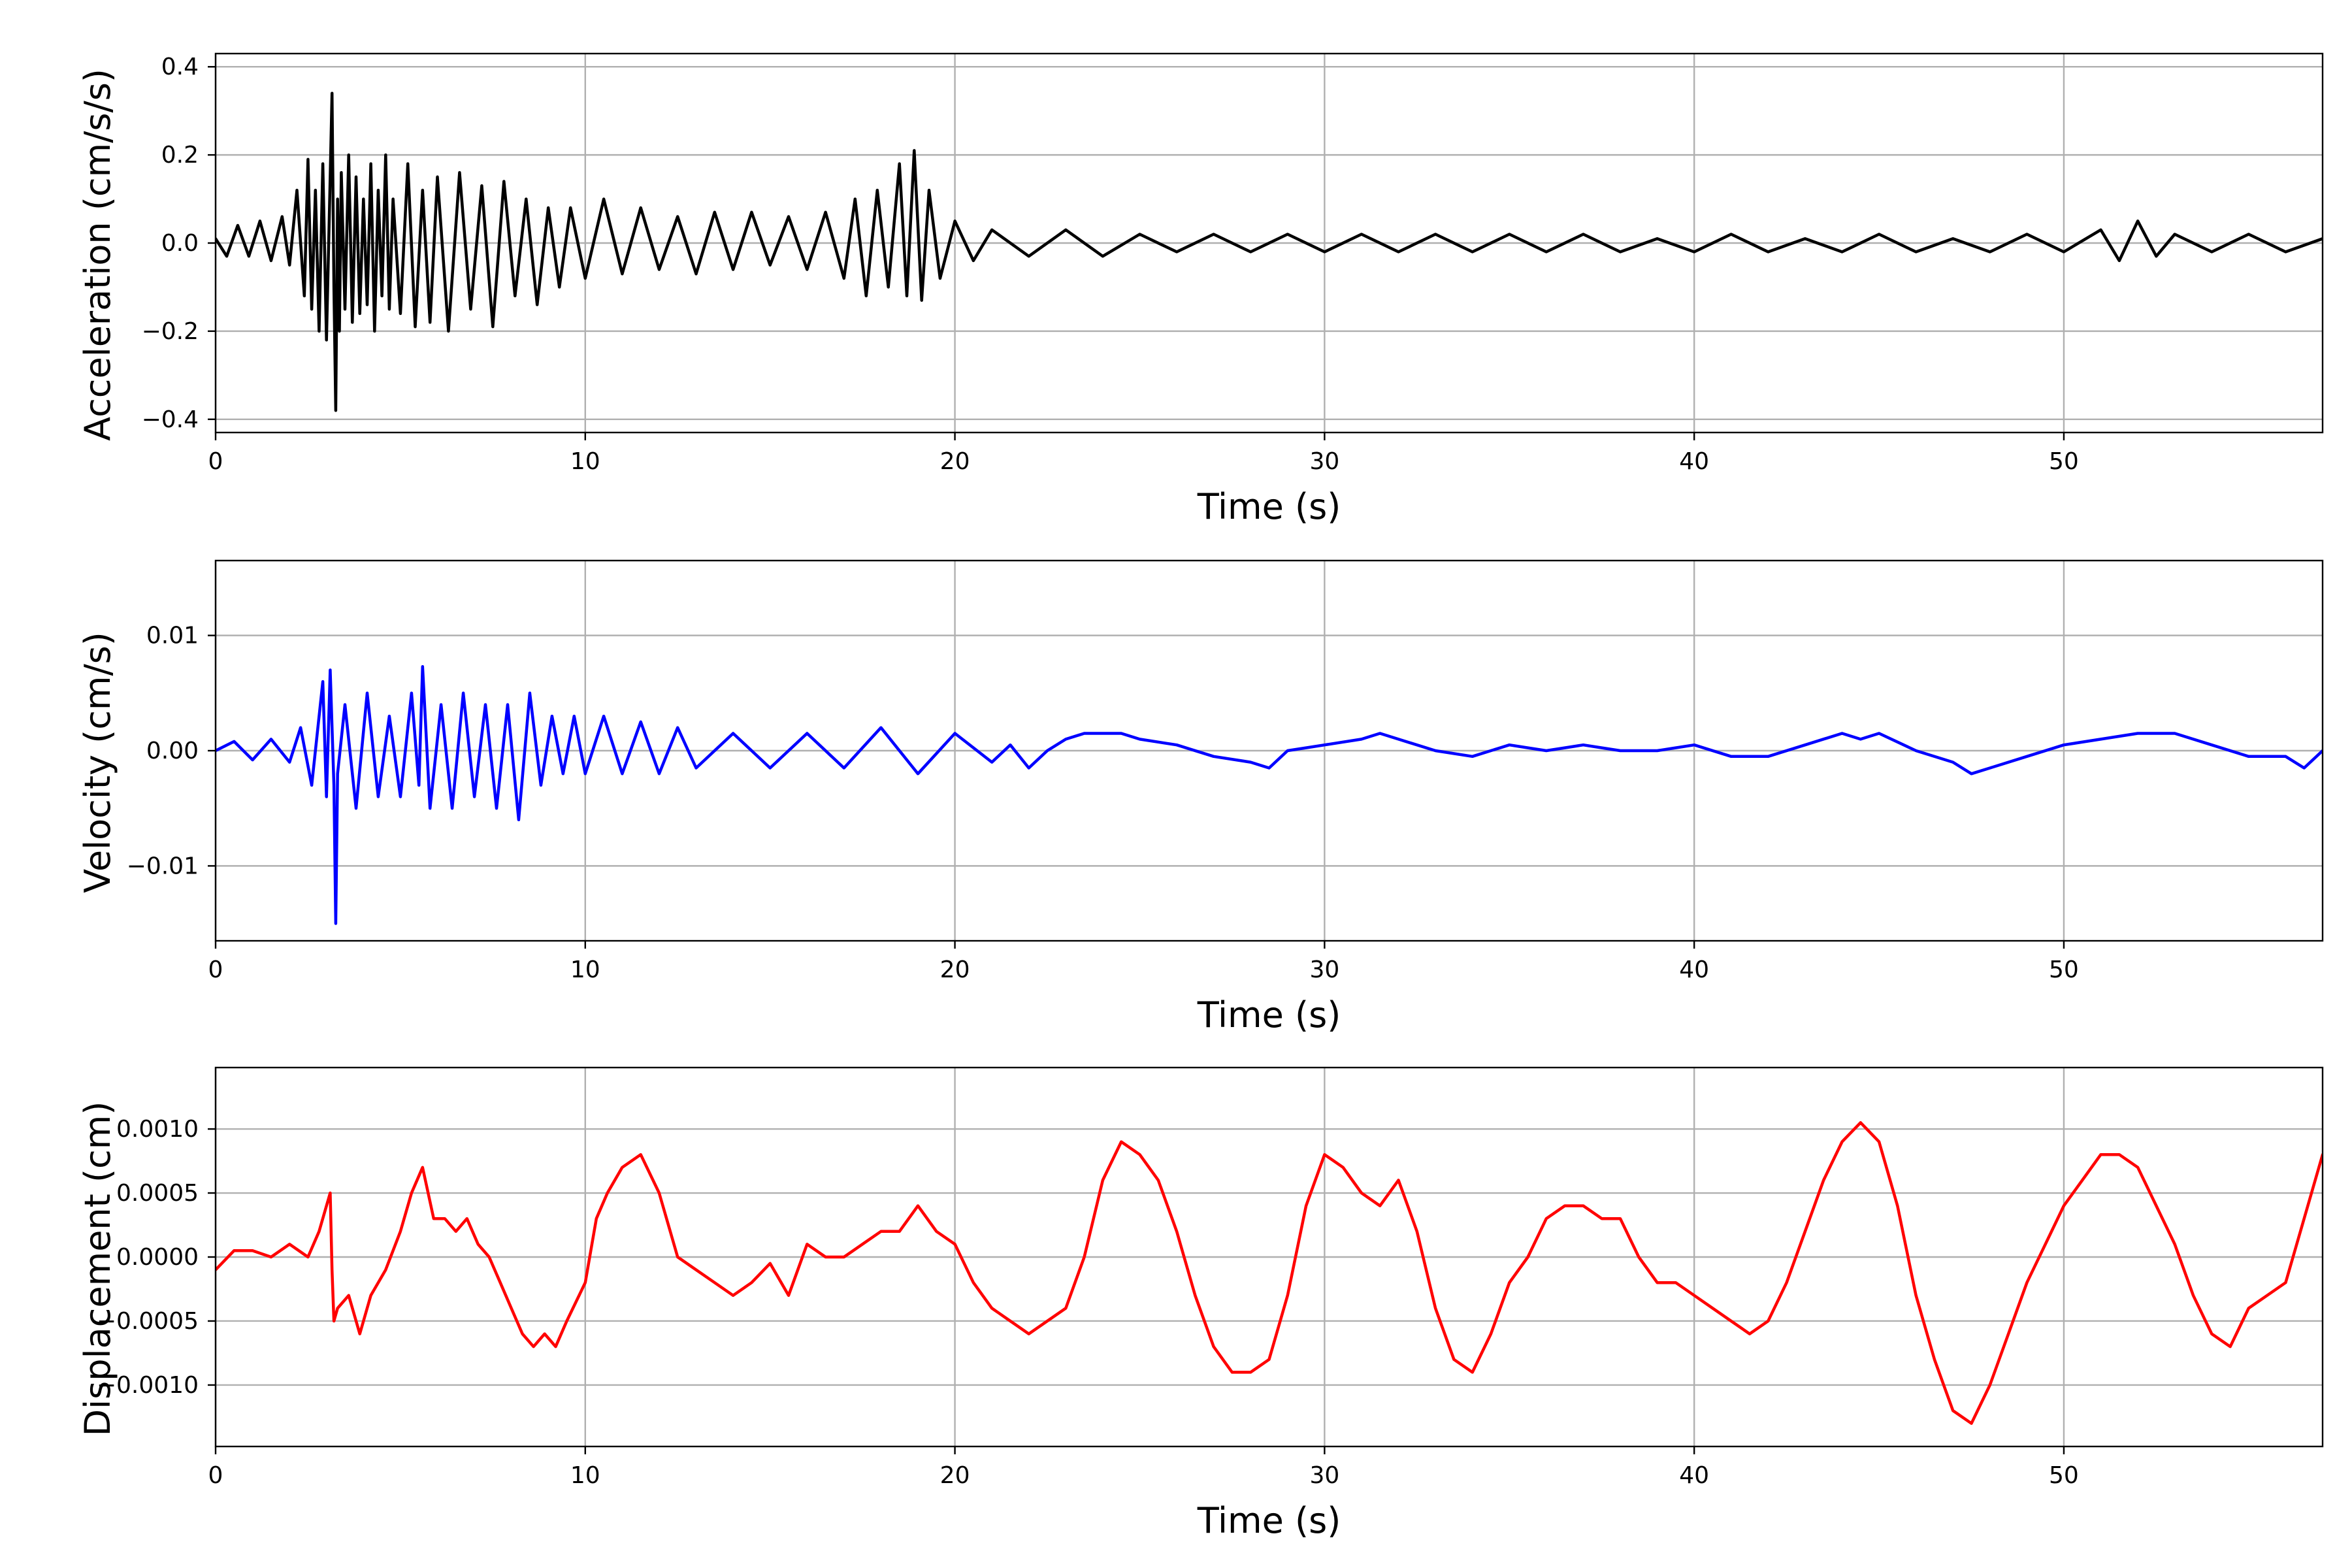 The height and width of the screenshot is (1568, 2352). Describe the element at coordinates (1324, 969) in the screenshot. I see `velocity-x-tick-label-3: 30` at that location.